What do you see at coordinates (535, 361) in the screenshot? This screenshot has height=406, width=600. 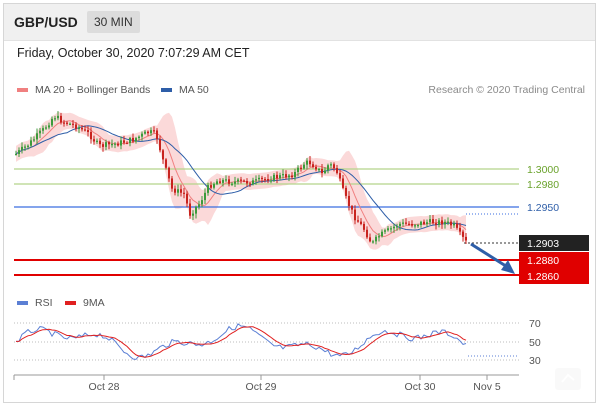 I see `rsi-level-30-label: 30` at bounding box center [535, 361].